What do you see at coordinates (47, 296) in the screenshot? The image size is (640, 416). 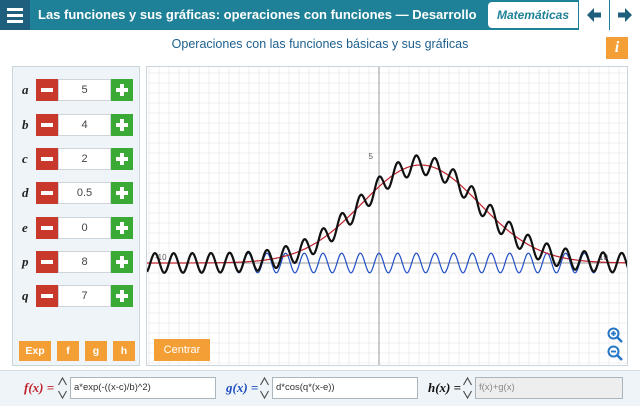 I see `decrement-q-button` at bounding box center [47, 296].